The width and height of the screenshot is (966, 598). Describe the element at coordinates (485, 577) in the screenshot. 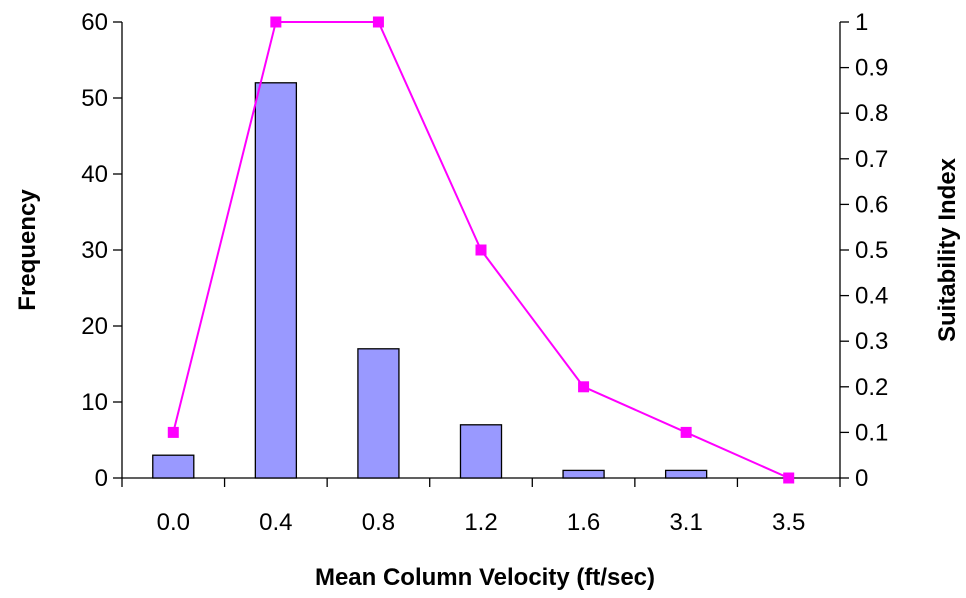

I see `x-axis-title: Mean Column Velocity (ft/sec)` at that location.